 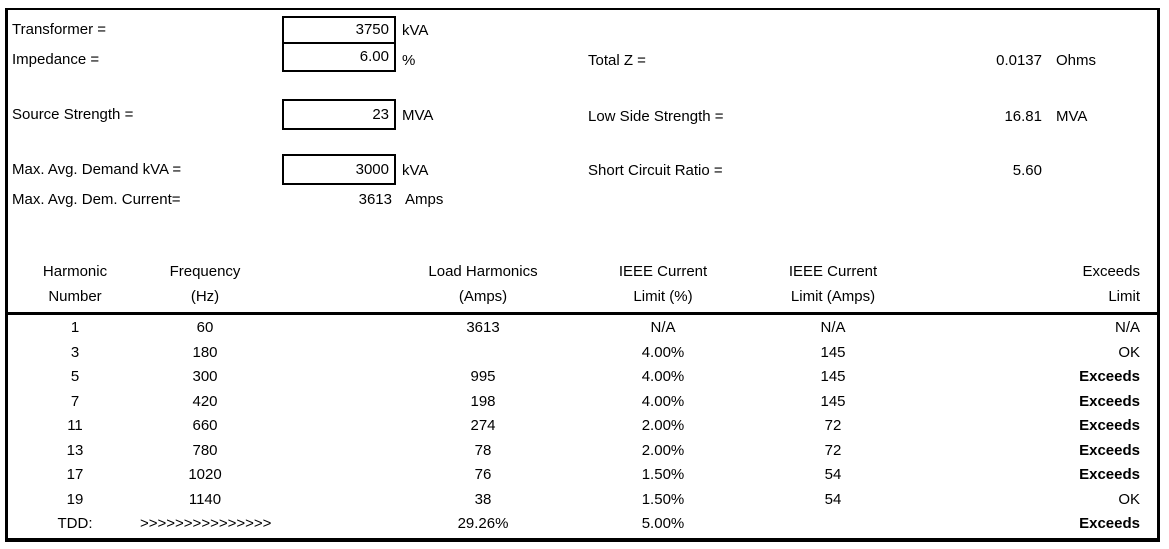 What do you see at coordinates (584, 500) in the screenshot?
I see `table-row: 19 1140 38 1.50% 54 OK` at bounding box center [584, 500].